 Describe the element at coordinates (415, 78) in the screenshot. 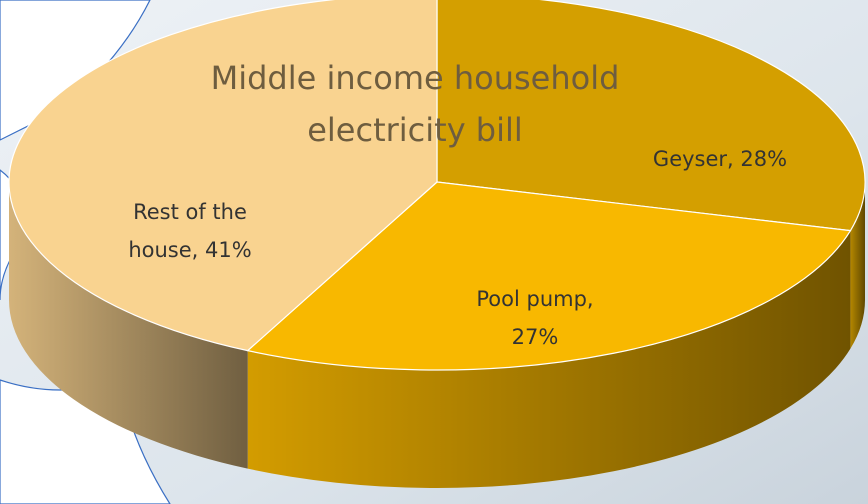

I see `chart-title: Middle income household` at that location.